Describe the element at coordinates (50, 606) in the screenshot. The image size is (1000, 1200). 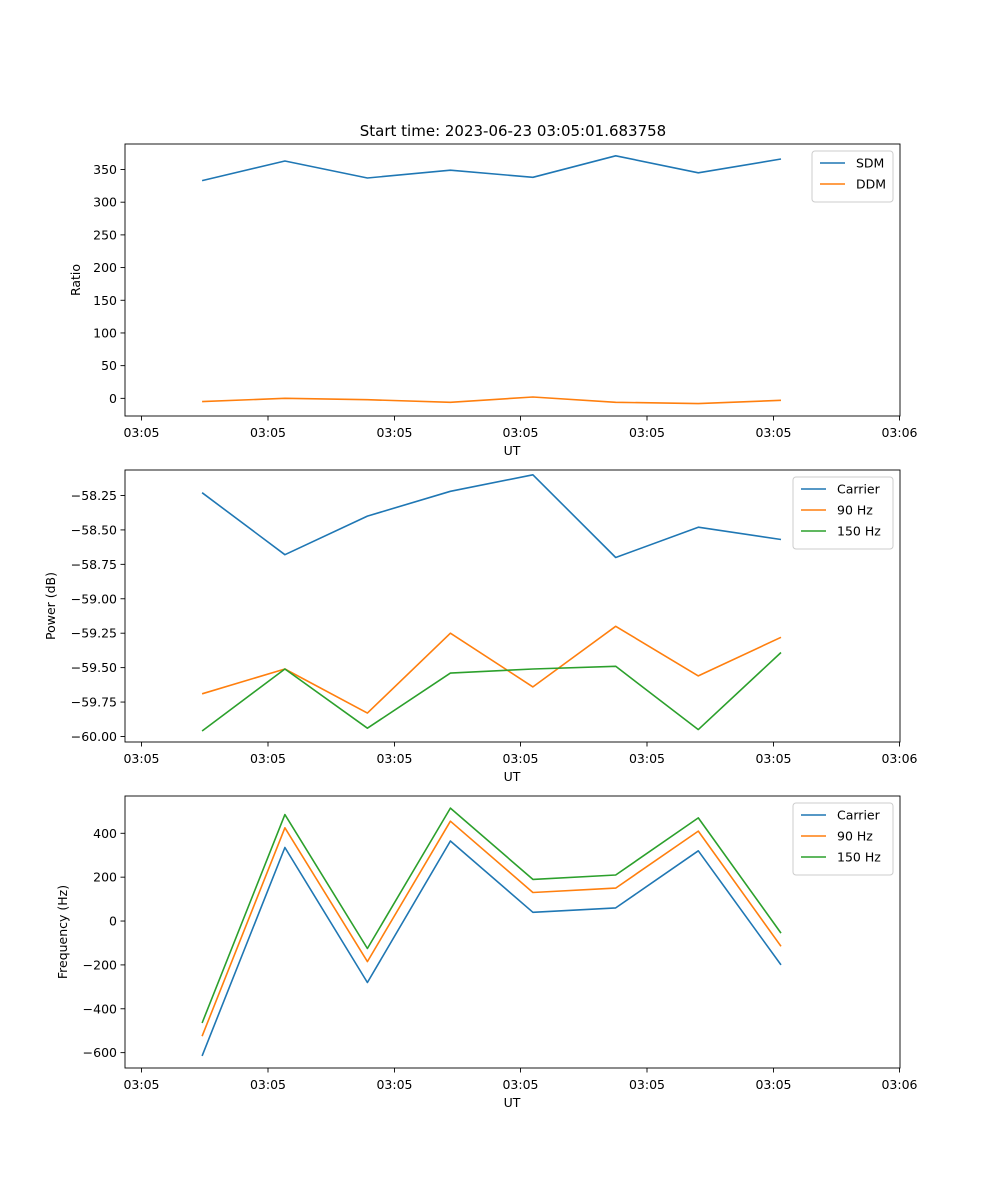
I see `y-axis-label: Power (dB)` at that location.